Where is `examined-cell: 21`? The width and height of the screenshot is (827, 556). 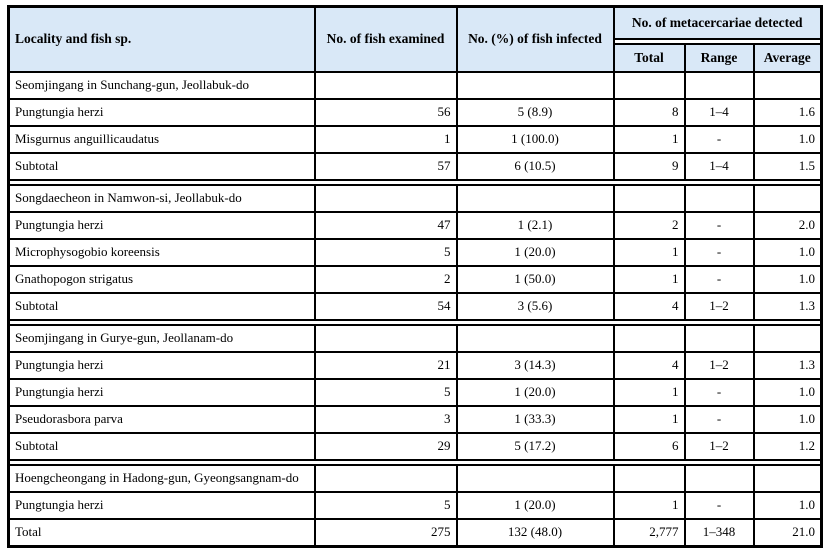
examined-cell: 21 is located at coordinates (385, 365).